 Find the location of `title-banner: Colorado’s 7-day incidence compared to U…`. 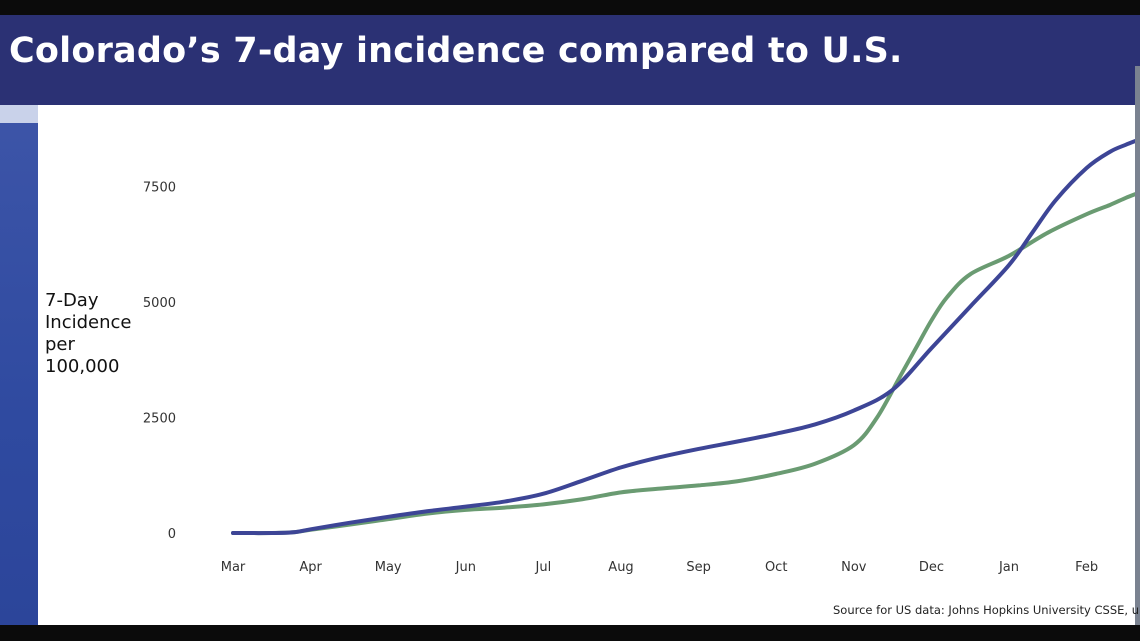

title-banner: Colorado’s 7-day incidence compared to U… is located at coordinates (570, 60).